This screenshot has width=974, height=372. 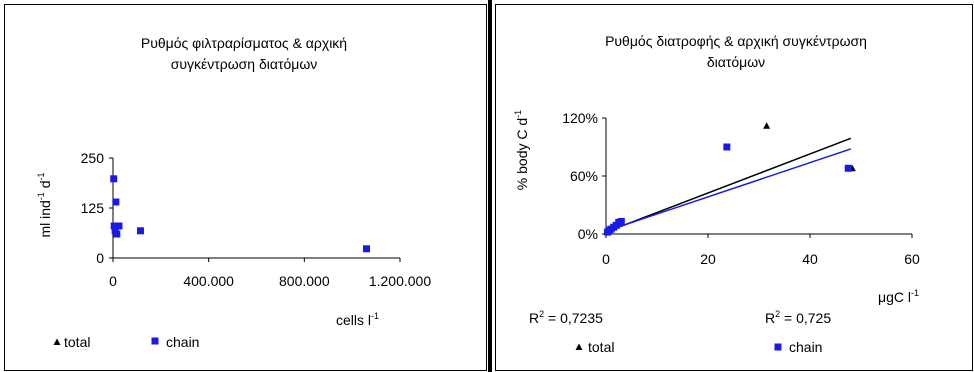 What do you see at coordinates (93, 158) in the screenshot?
I see `y-tick-label: 250` at bounding box center [93, 158].